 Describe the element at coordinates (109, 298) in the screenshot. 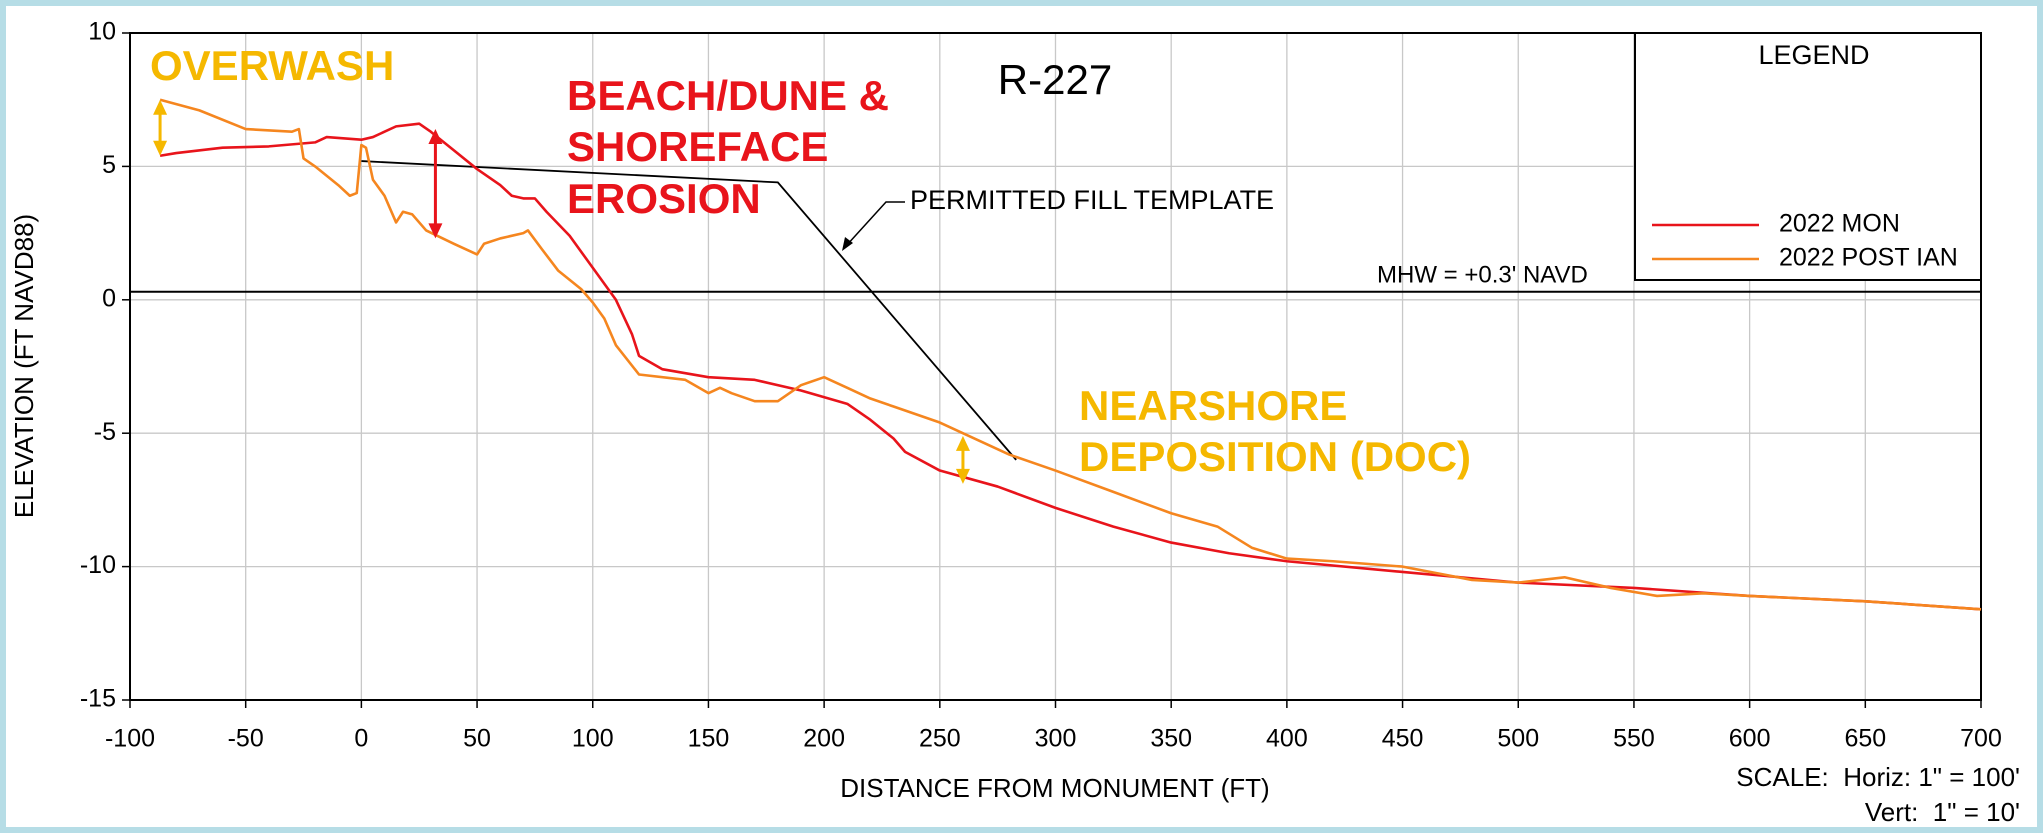

I see `y-tick-label: 0` at that location.